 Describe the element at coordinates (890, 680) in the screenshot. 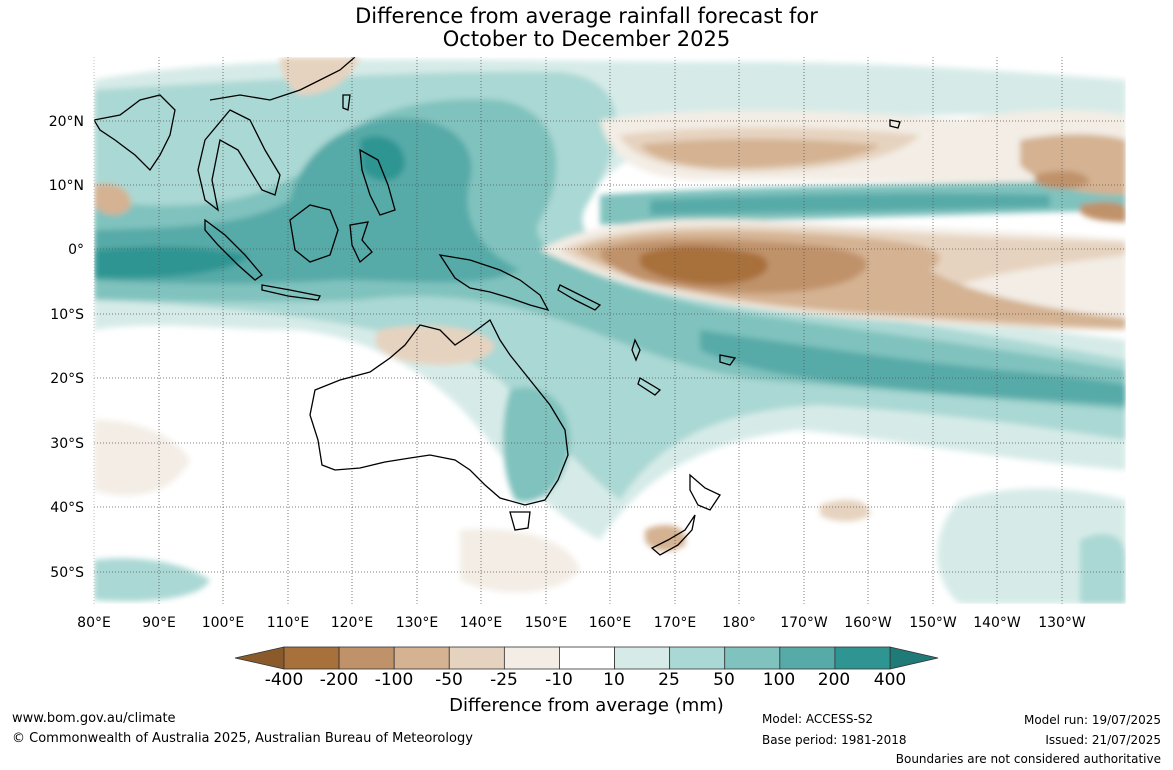

I see `colorbar-tick: 400` at that location.